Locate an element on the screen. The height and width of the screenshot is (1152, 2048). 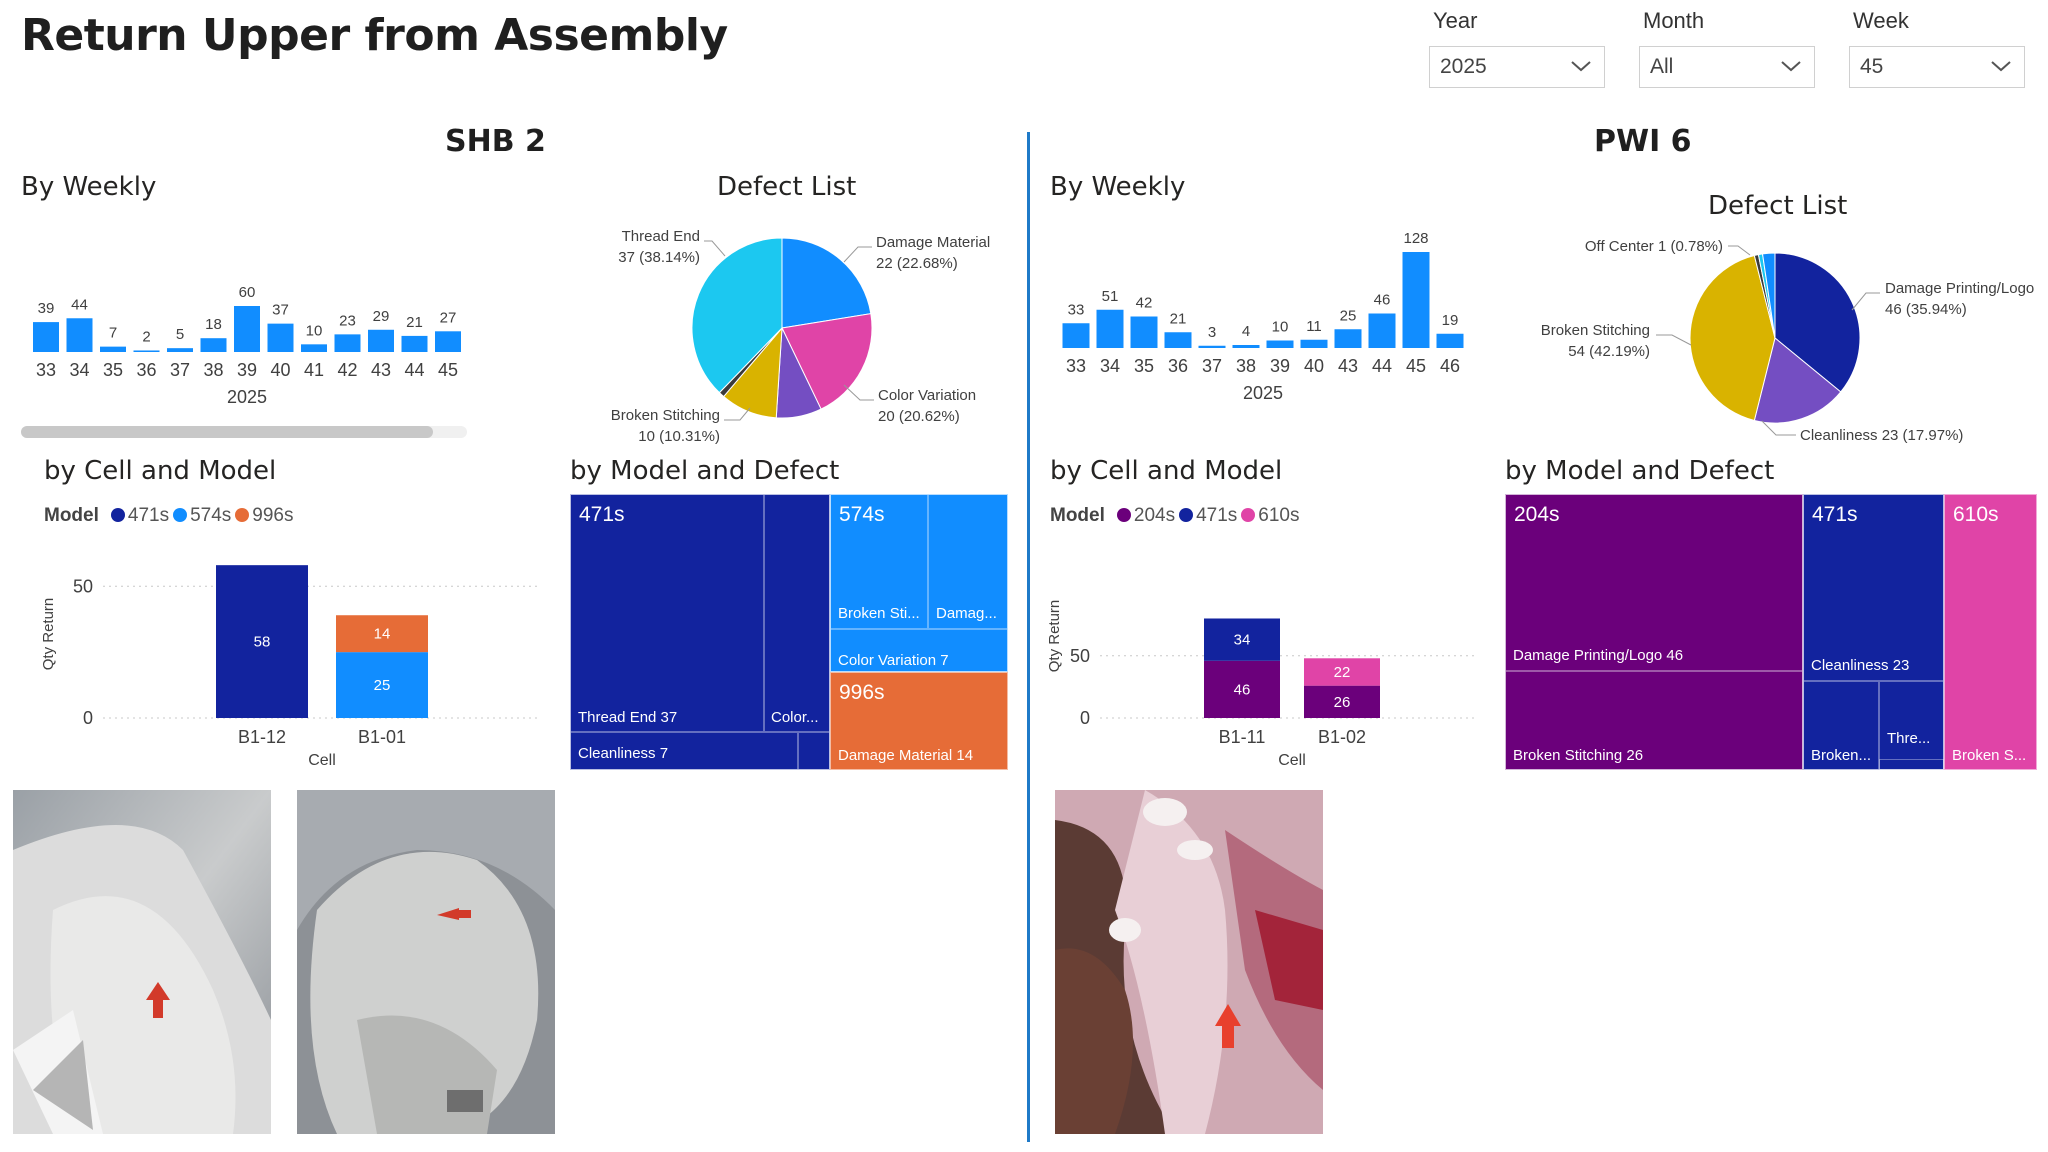
bar-data-label: 33 is located at coordinates (1076, 309).